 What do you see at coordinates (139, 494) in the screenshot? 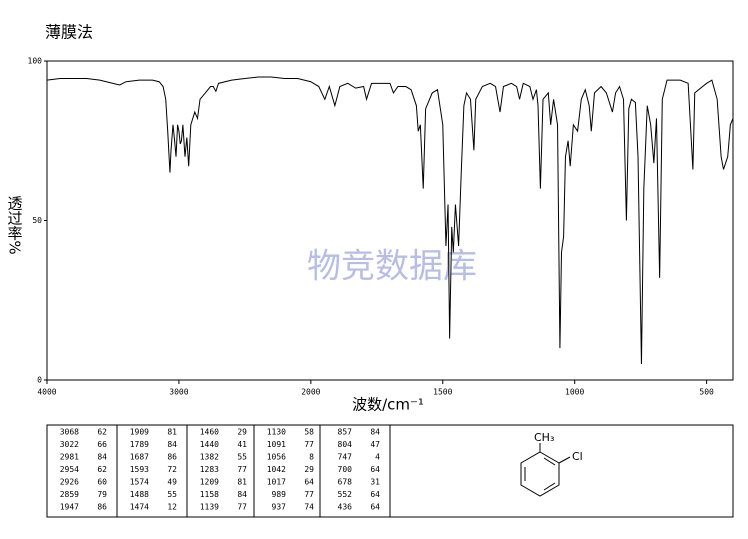
I see `peak-wavenumber: 1488` at bounding box center [139, 494].